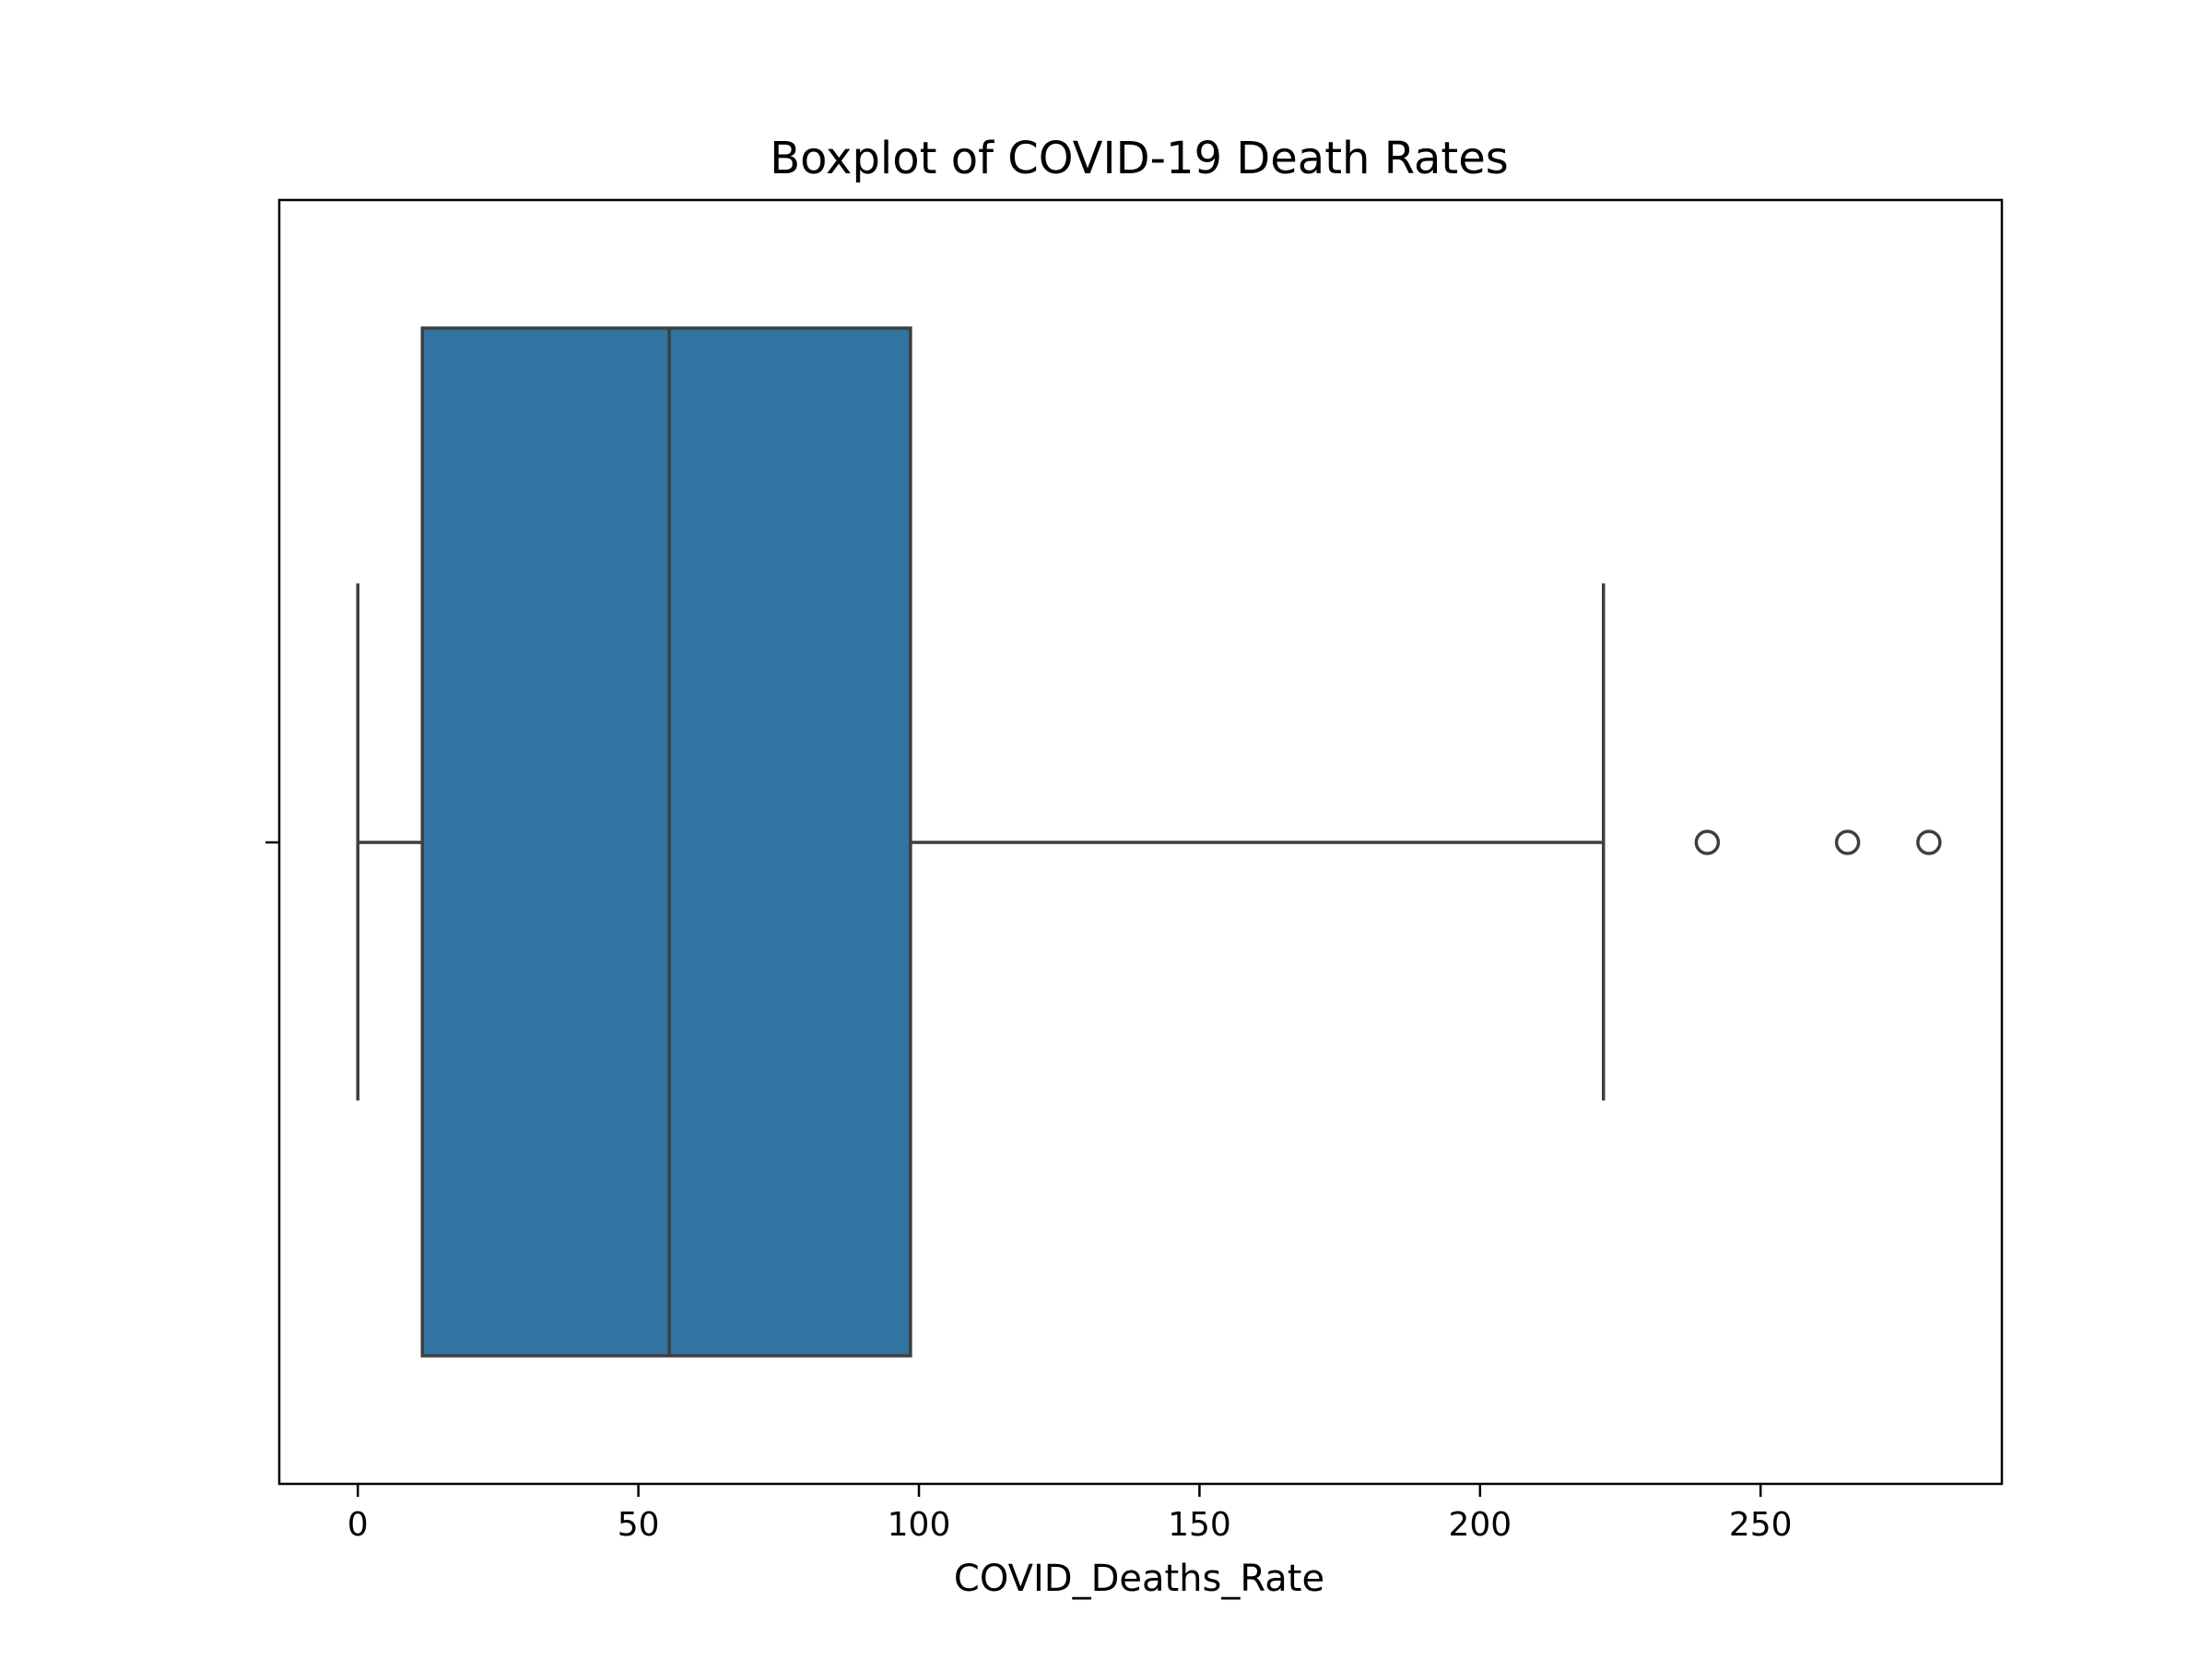  Describe the element at coordinates (1070, 1514) in the screenshot. I see `x-axis: 0 50 100 150 200 250` at that location.